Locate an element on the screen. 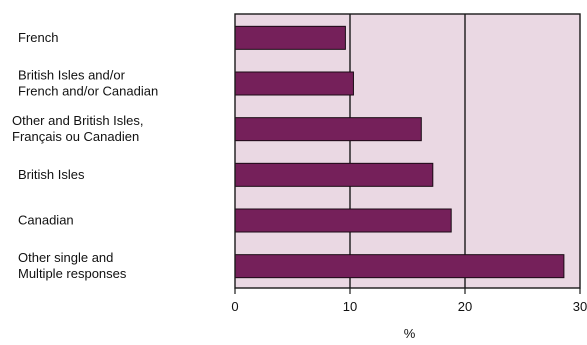  x-tick-label-10: 10 is located at coordinates (350, 306).